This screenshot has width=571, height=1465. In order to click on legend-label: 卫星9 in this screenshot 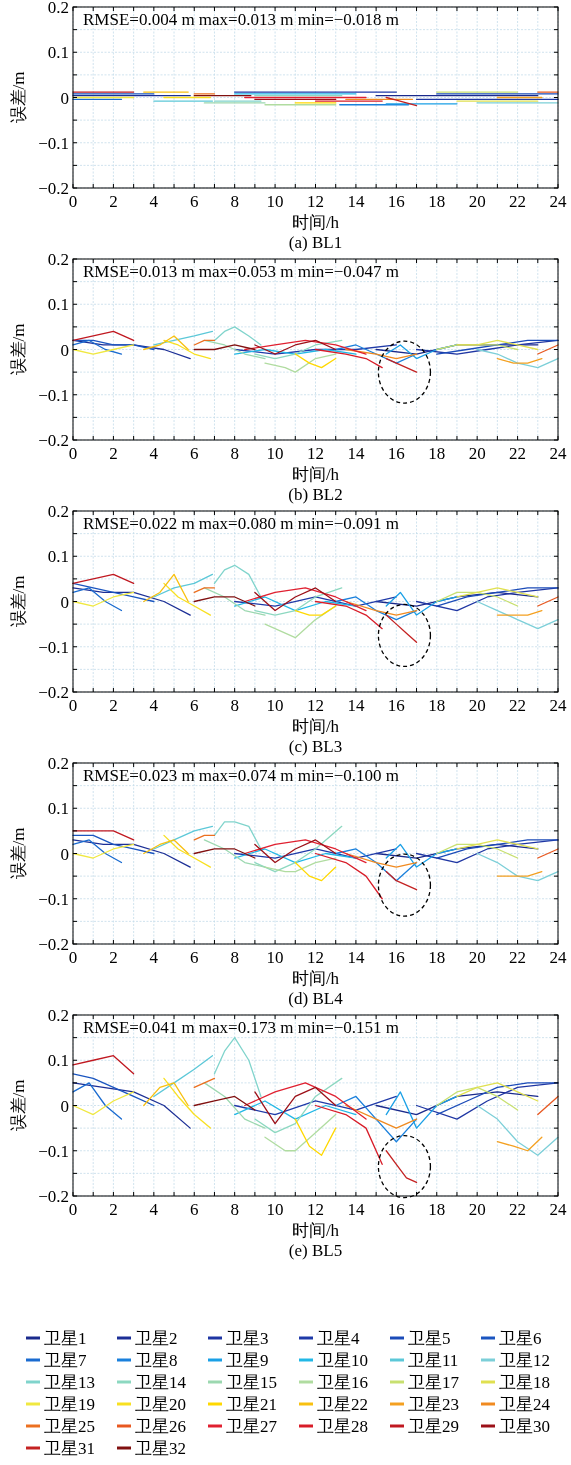, I will do `click(247, 1360)`.